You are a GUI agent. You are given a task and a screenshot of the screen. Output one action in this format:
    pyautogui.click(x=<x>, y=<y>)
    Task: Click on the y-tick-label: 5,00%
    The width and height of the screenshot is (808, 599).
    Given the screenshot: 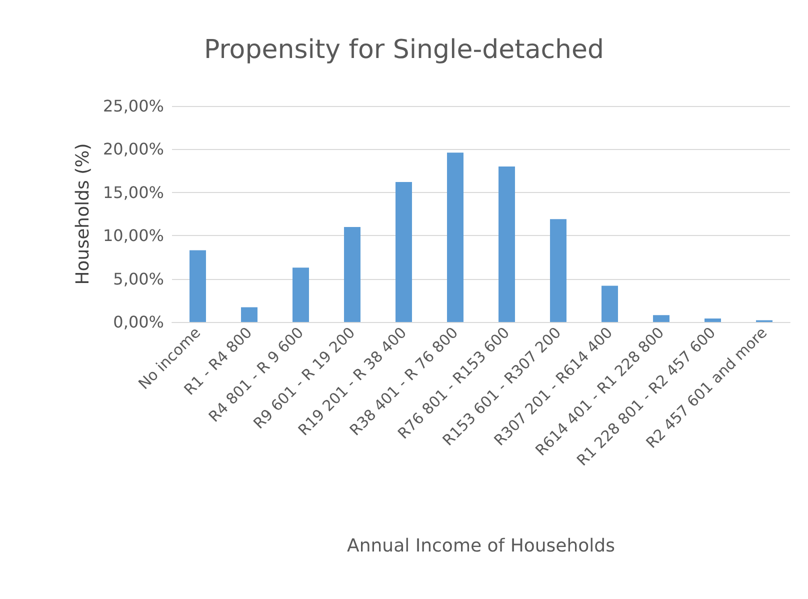 What is the action you would take?
    pyautogui.click(x=138, y=278)
    